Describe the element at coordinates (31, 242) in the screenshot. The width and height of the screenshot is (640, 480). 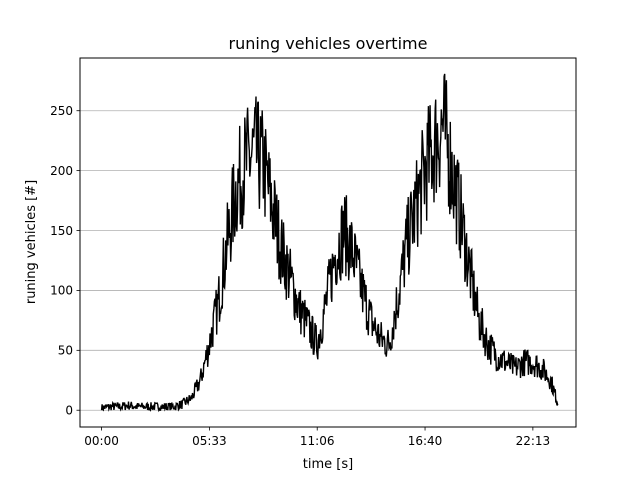
I see `y-axis-label: runing vehicles [#]` at that location.